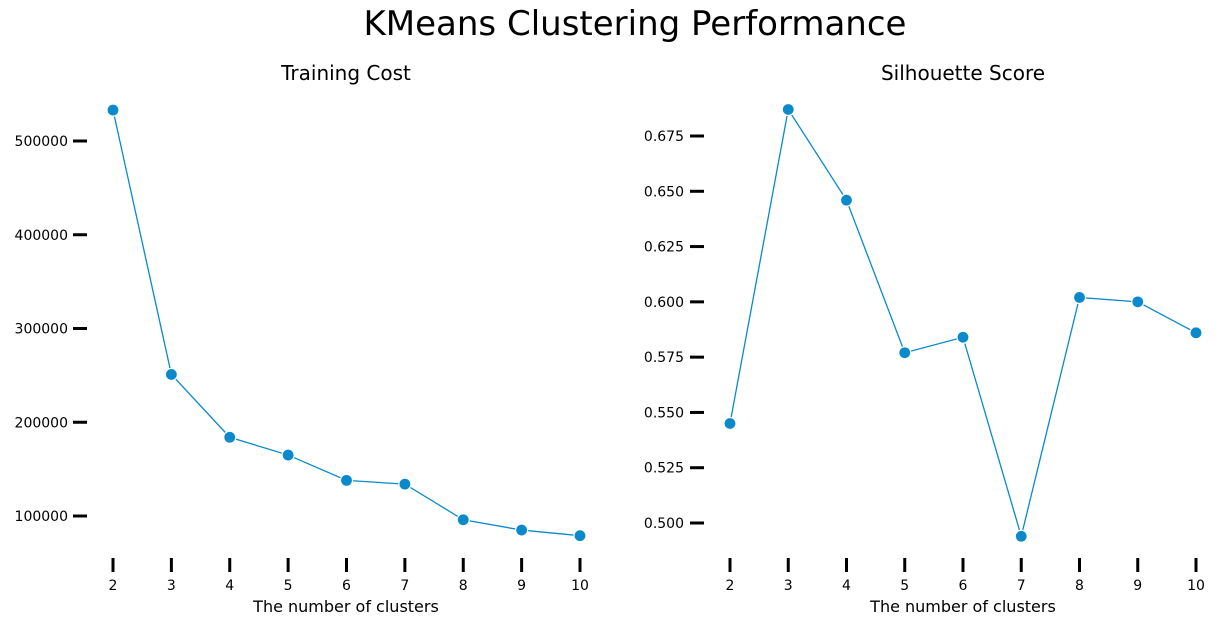 Image resolution: width=1230 pixels, height=626 pixels. Describe the element at coordinates (963, 73) in the screenshot. I see `chart-title: Silhouette Score` at that location.